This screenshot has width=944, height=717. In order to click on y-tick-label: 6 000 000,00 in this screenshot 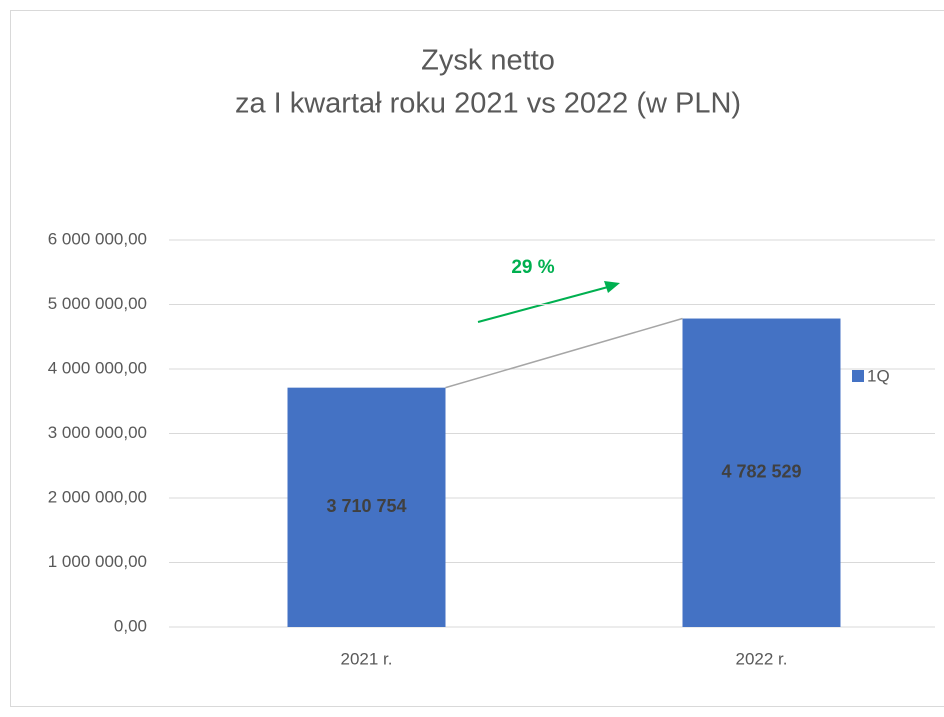, I will do `click(97, 238)`.